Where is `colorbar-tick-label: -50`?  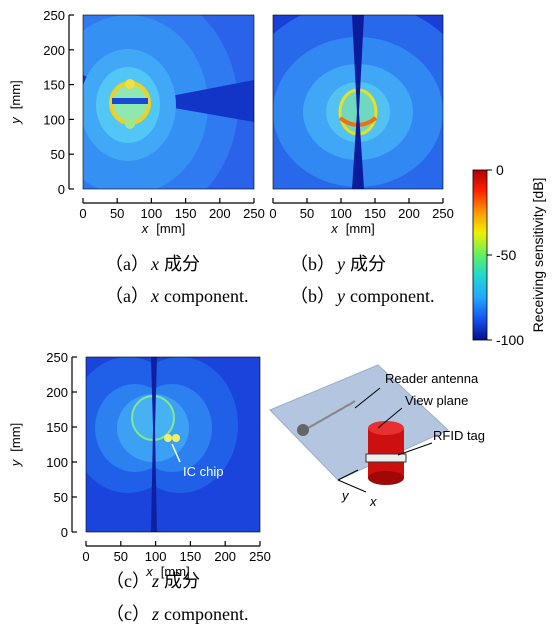
colorbar-tick-label: -50 is located at coordinates (506, 255).